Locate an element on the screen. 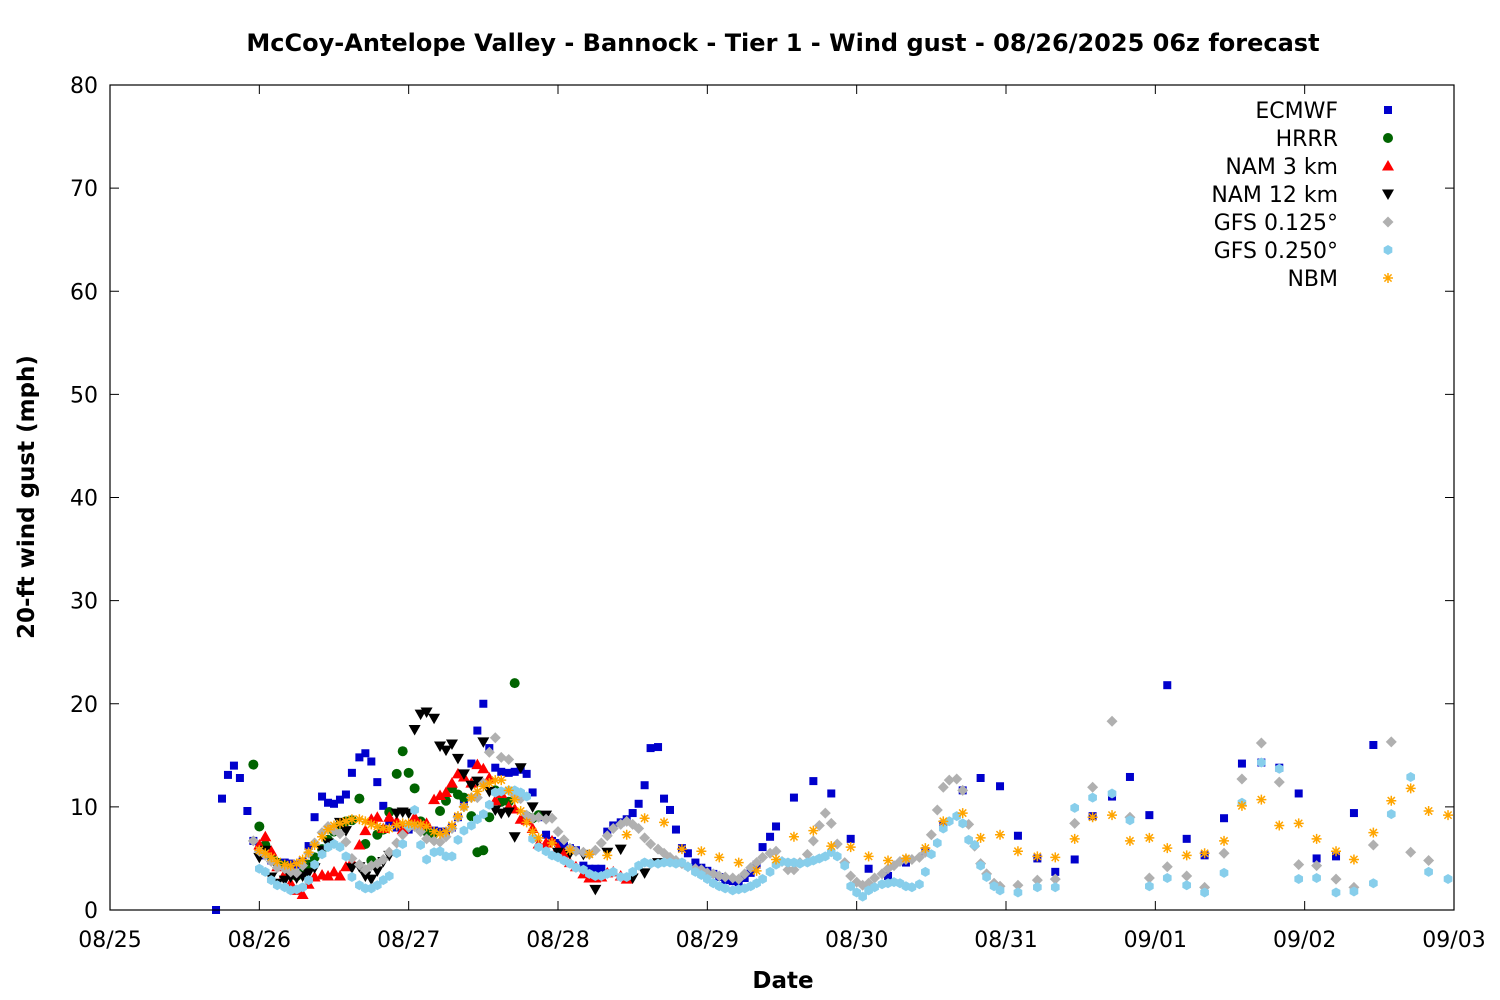 This screenshot has width=1500, height=1000. x-tick-label: 08/31 is located at coordinates (1005, 940).